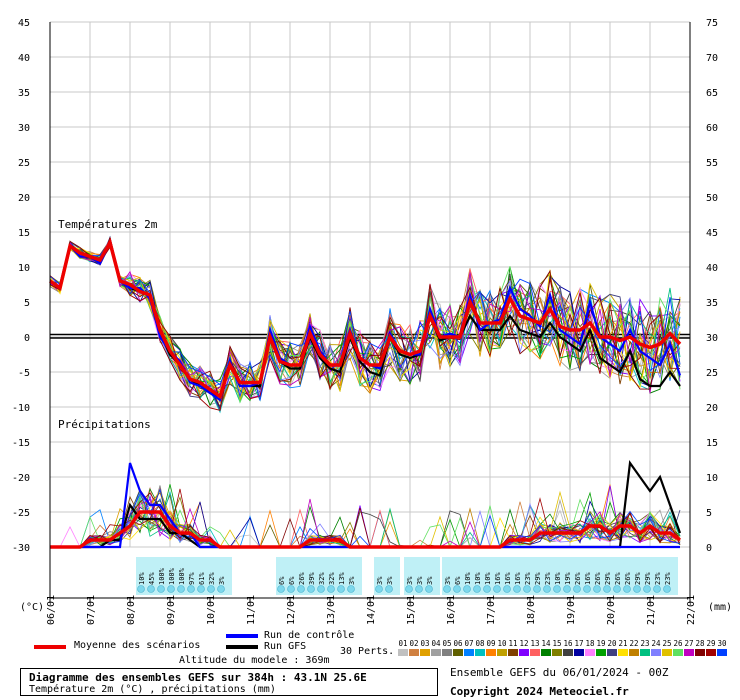 This screenshot has height=700, width=740. Describe the element at coordinates (24, 163) in the screenshot. I see `left-tick-label: 25` at that location.